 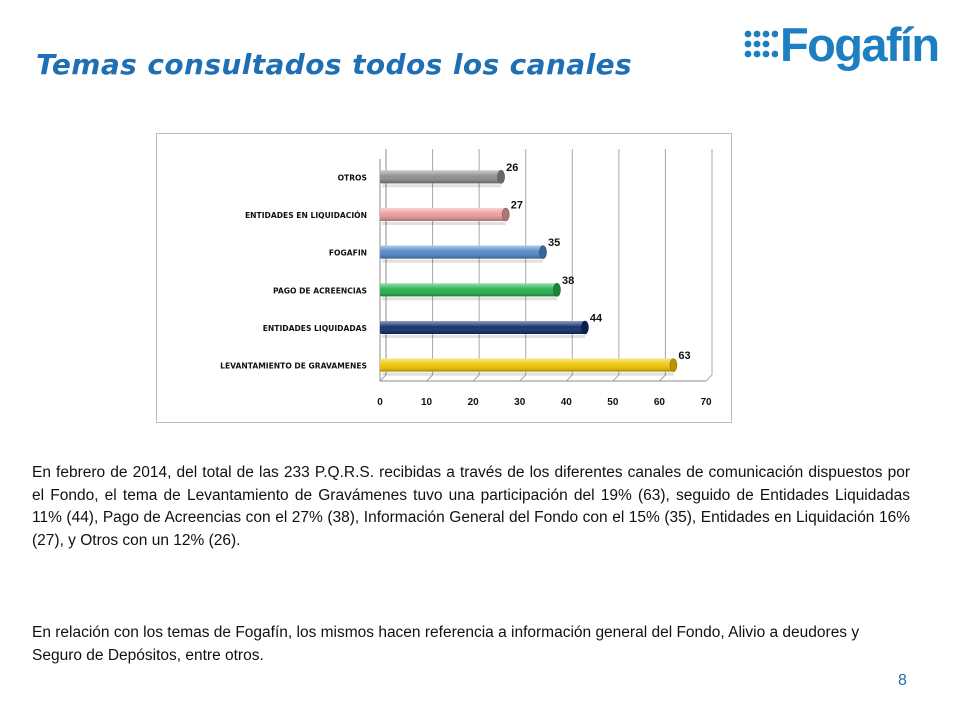 What do you see at coordinates (334, 64) in the screenshot?
I see `slide-title: Temas consultados todos los canales` at bounding box center [334, 64].